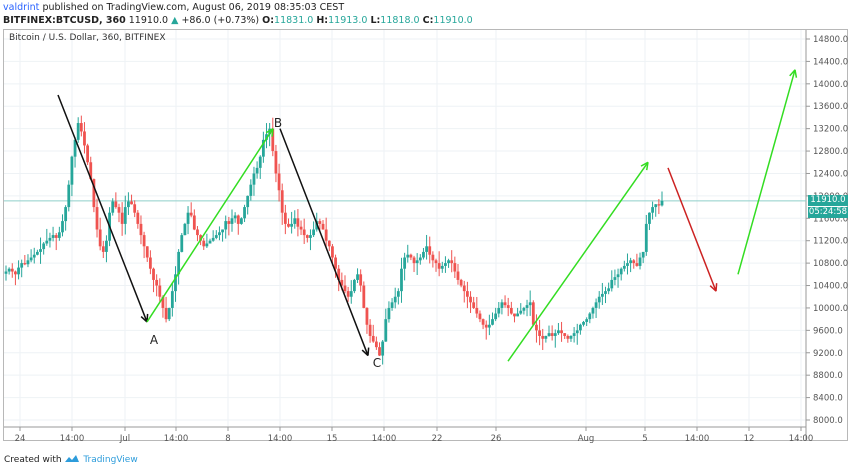 This screenshot has height=469, width=850. Describe the element at coordinates (322, 20) in the screenshot. I see `high-label: H:` at that location.